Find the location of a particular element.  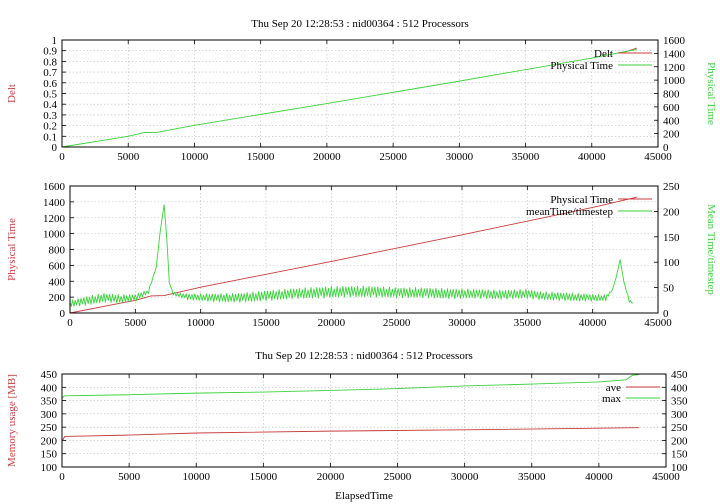

y-tick-label: 0.1 is located at coordinates (50, 137).